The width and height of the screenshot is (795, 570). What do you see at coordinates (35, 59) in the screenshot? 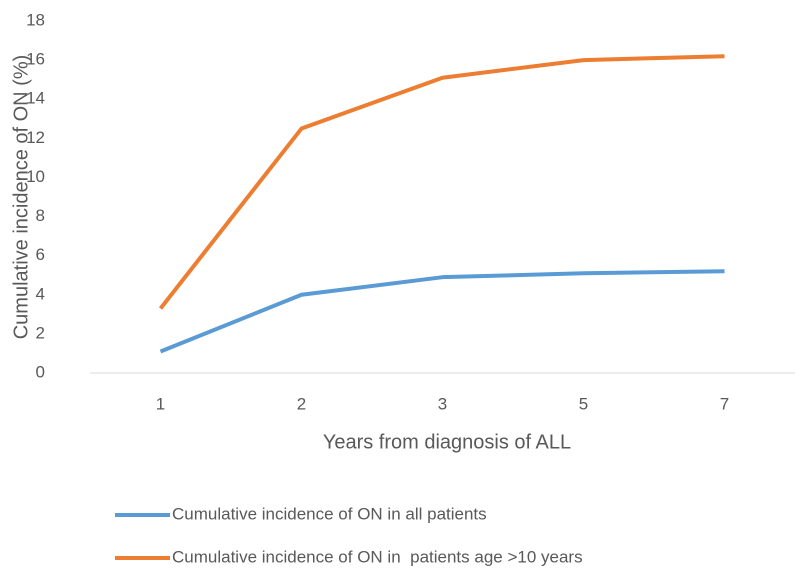
I see `y-tick-label: 16` at bounding box center [35, 59].